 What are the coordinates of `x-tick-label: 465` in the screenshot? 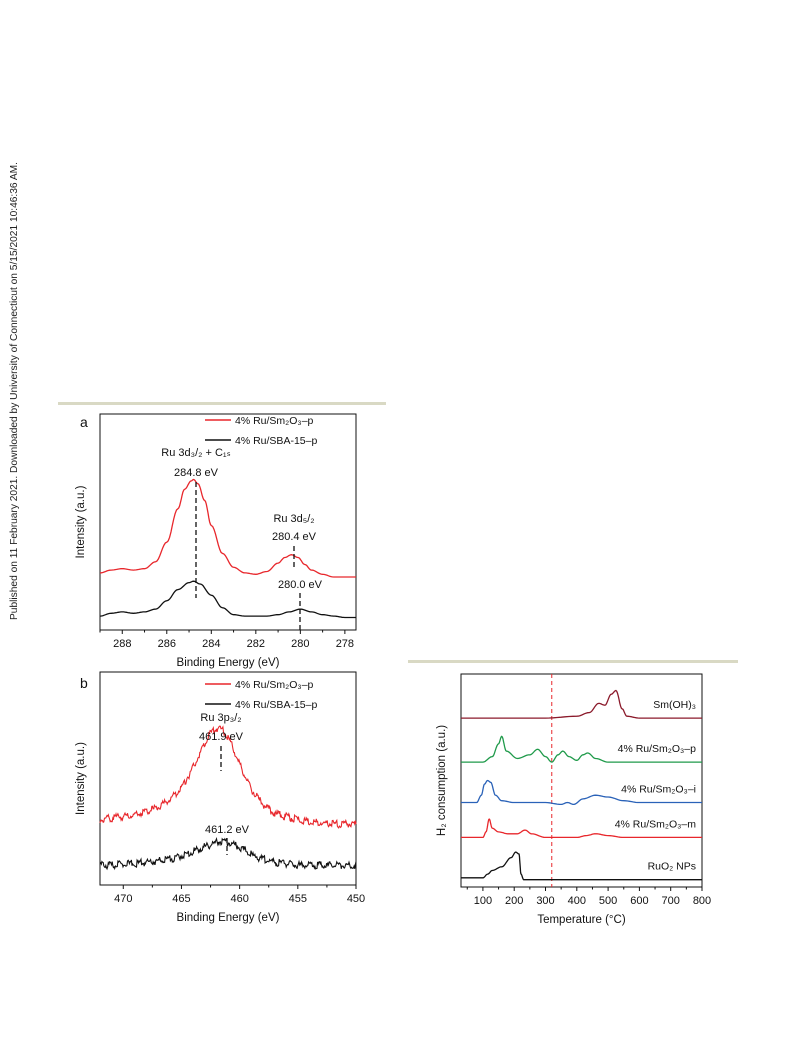 It's located at (181, 899).